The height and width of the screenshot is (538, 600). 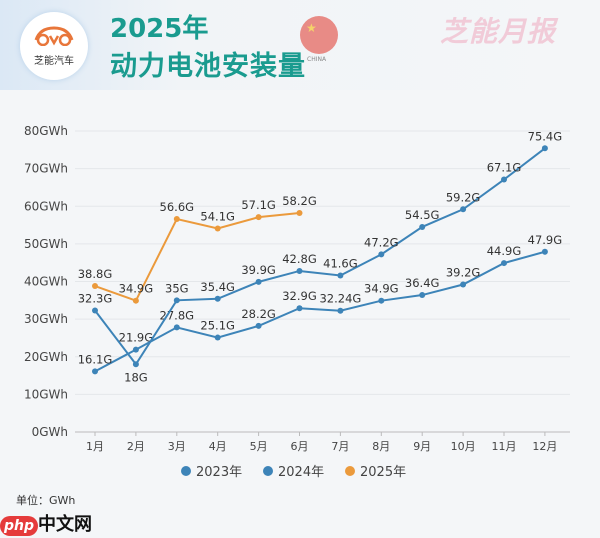 What do you see at coordinates (95, 446) in the screenshot?
I see `x-tick-label: 1月` at bounding box center [95, 446].